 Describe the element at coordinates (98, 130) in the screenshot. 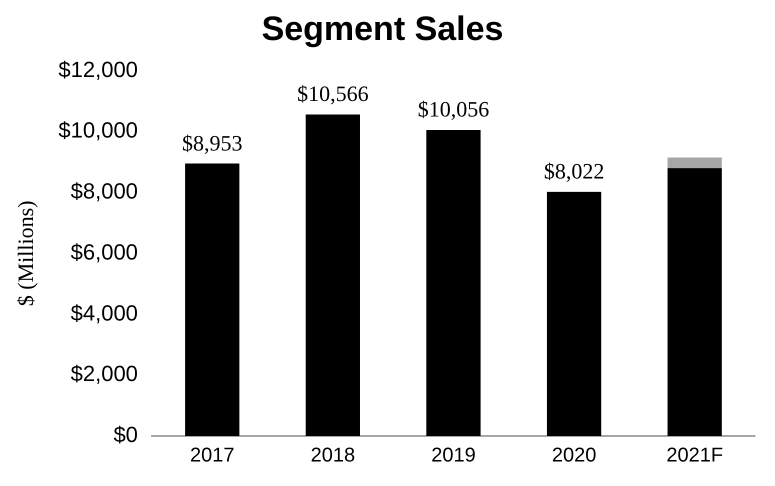

I see `y-tick-label: $10,000` at that location.